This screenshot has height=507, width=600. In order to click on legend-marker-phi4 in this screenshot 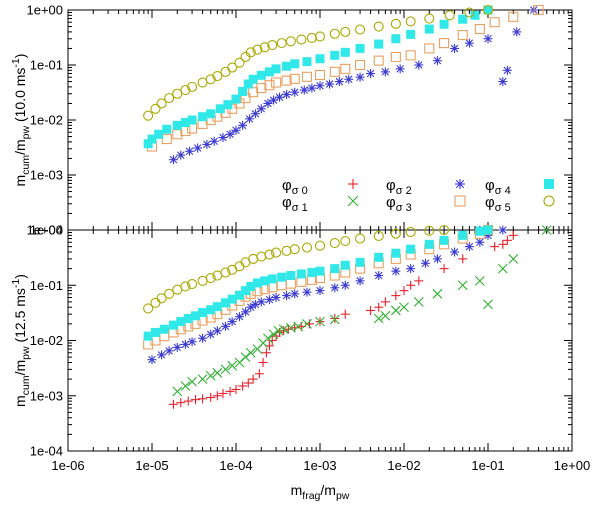, I will do `click(549, 184)`.